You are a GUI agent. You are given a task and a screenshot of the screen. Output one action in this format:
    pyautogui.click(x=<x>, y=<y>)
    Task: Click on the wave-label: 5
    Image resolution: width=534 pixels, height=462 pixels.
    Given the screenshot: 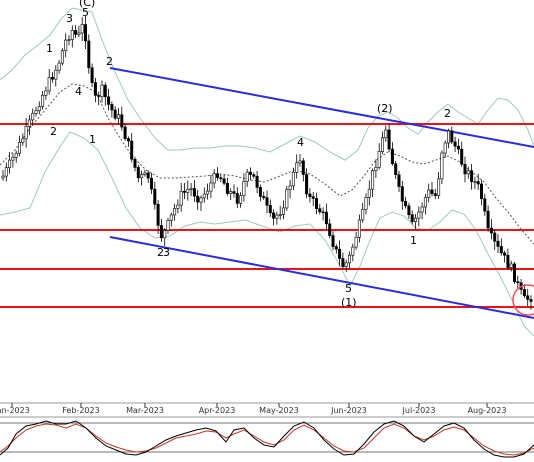 What is the action you would take?
    pyautogui.click(x=85, y=12)
    